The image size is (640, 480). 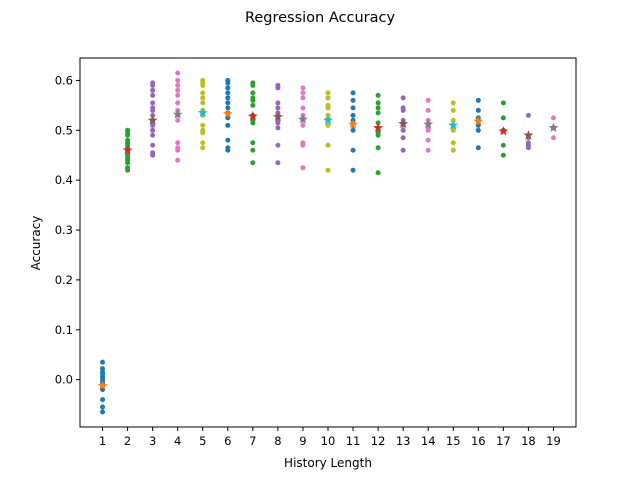 What do you see at coordinates (252, 441) in the screenshot?
I see `x-tick-label: 7` at bounding box center [252, 441].